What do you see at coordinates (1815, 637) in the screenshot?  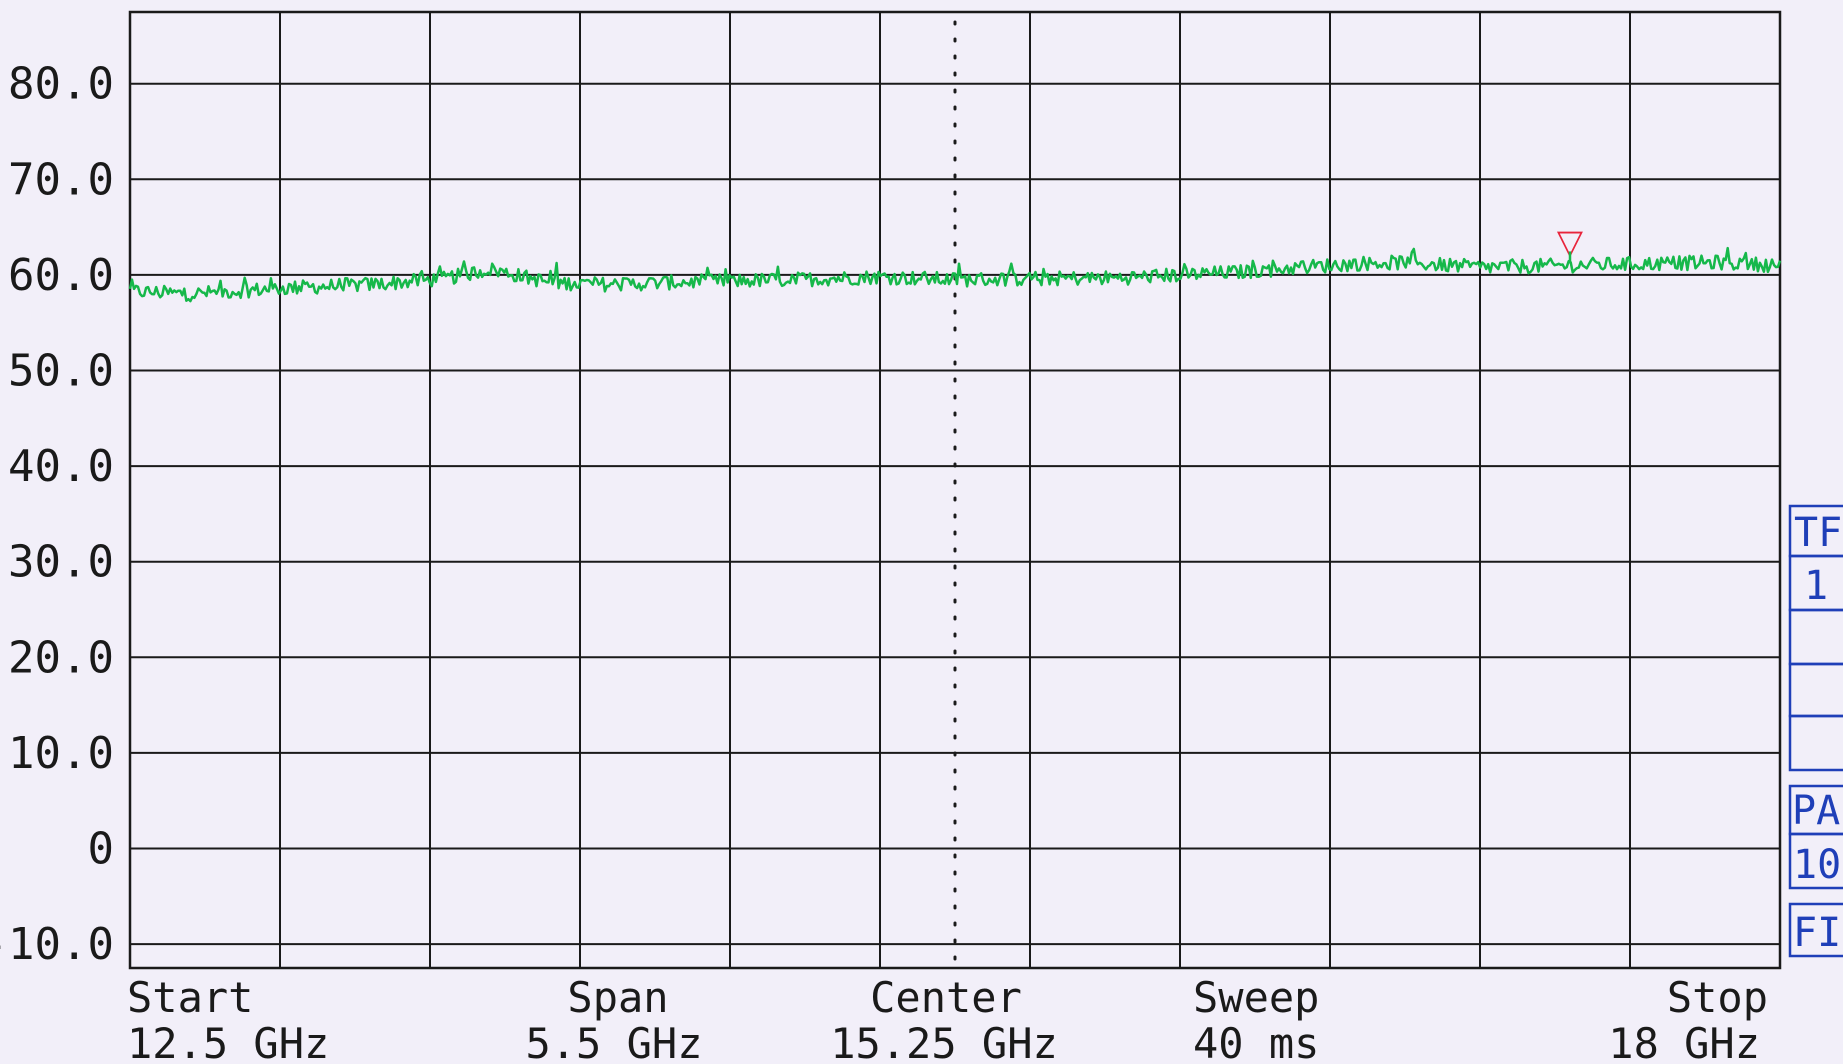 I see `side-box-empty-a` at bounding box center [1815, 637].